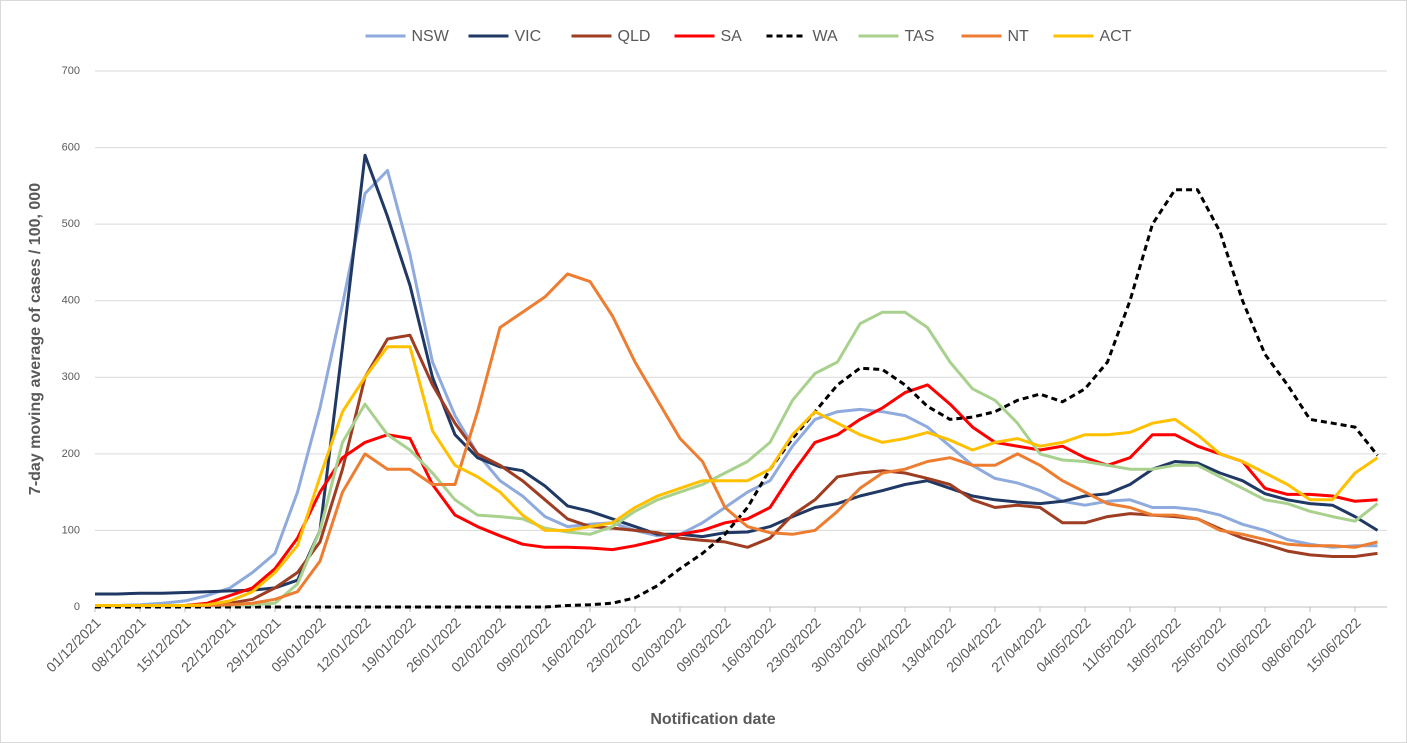 The height and width of the screenshot is (743, 1407). Describe the element at coordinates (1019, 36) in the screenshot. I see `legend-label: NT` at that location.